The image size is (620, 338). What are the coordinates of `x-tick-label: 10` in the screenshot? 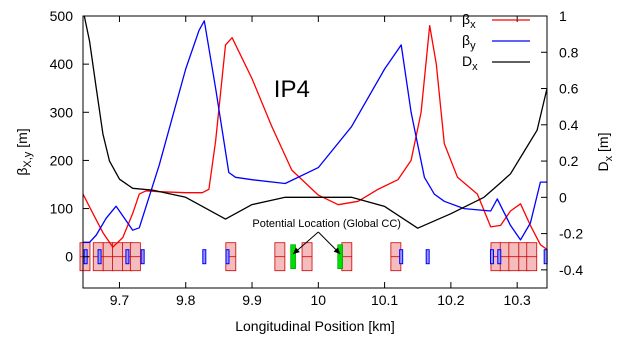 It's located at (319, 300).